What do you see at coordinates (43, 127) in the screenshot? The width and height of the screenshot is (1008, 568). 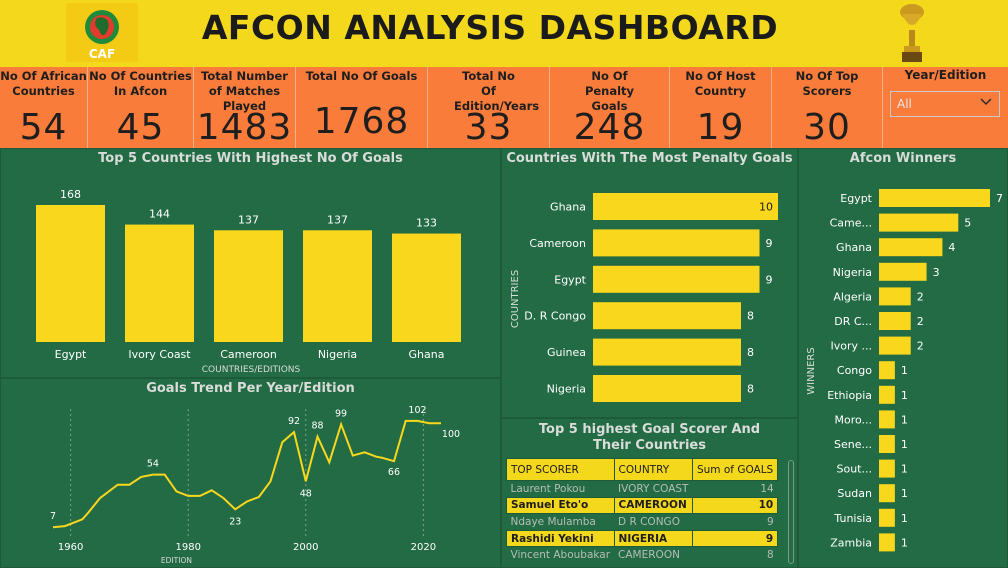 I see `kpi-value: 54` at bounding box center [43, 127].